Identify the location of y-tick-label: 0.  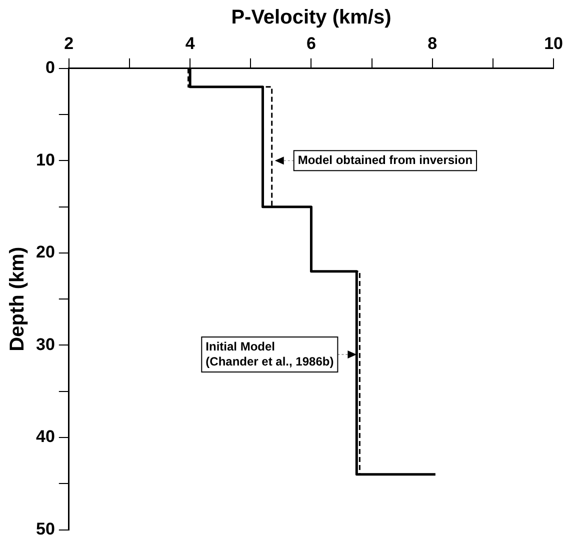
(50, 68).